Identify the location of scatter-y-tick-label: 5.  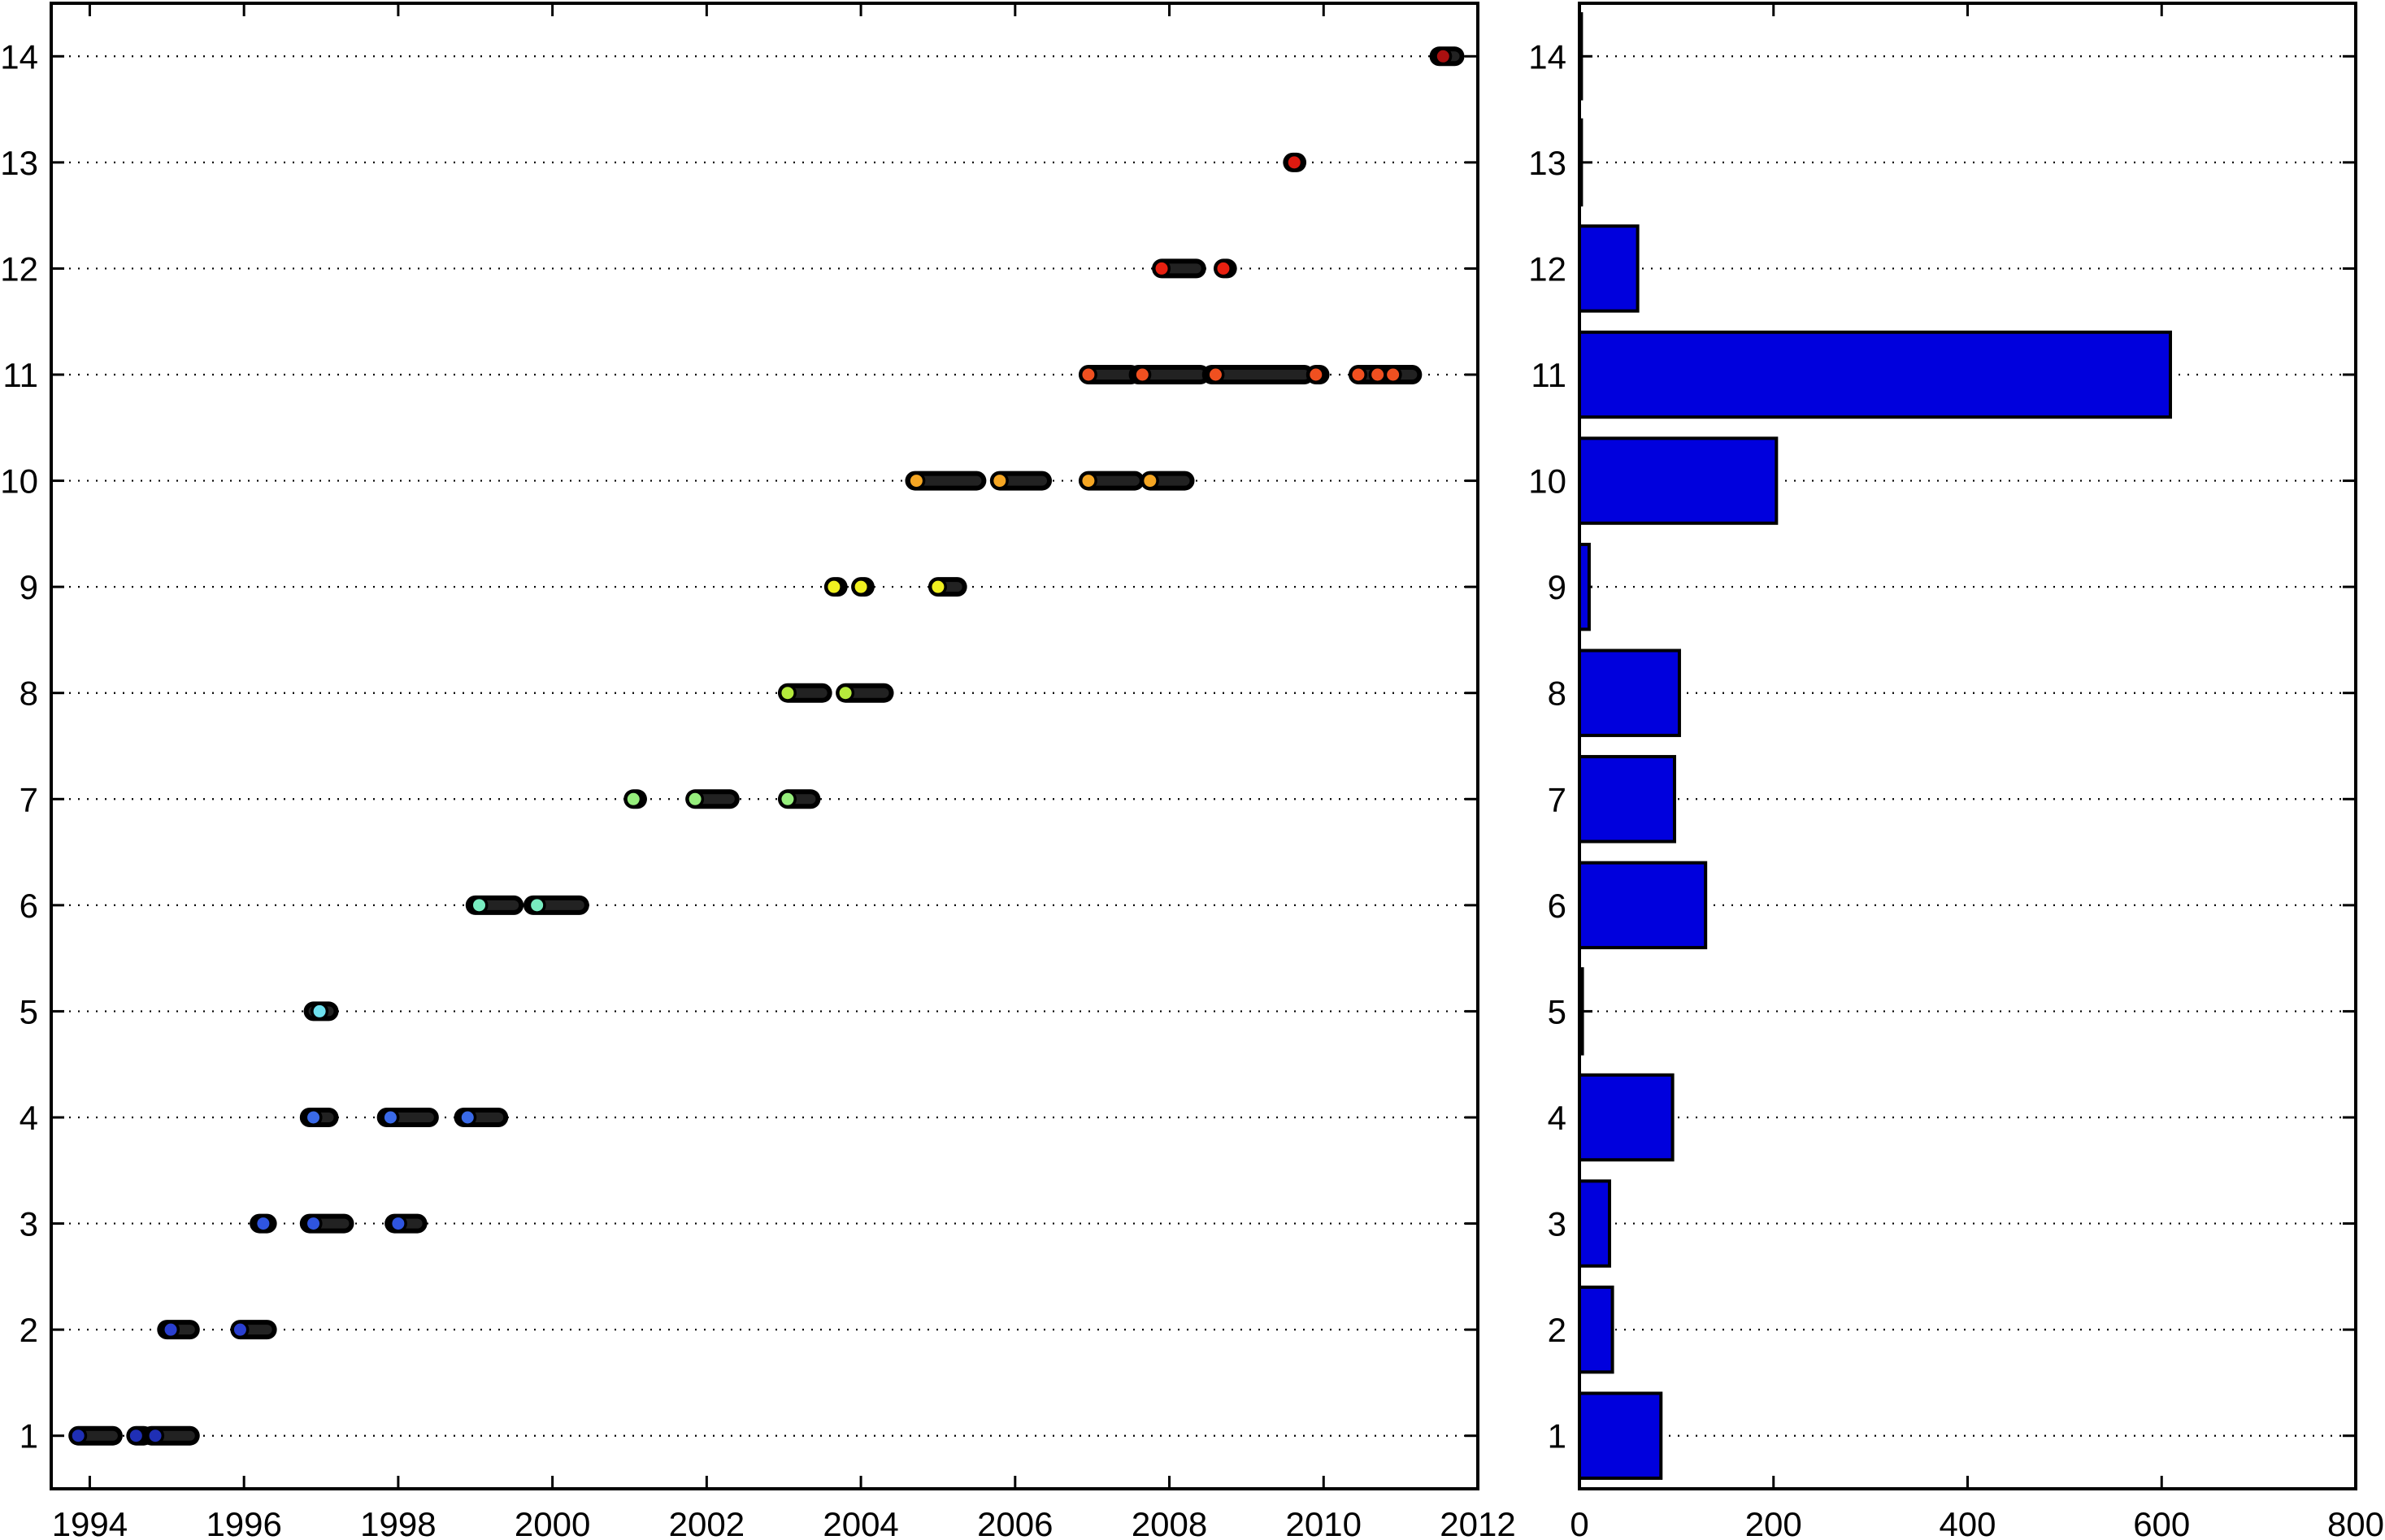
(29, 1011).